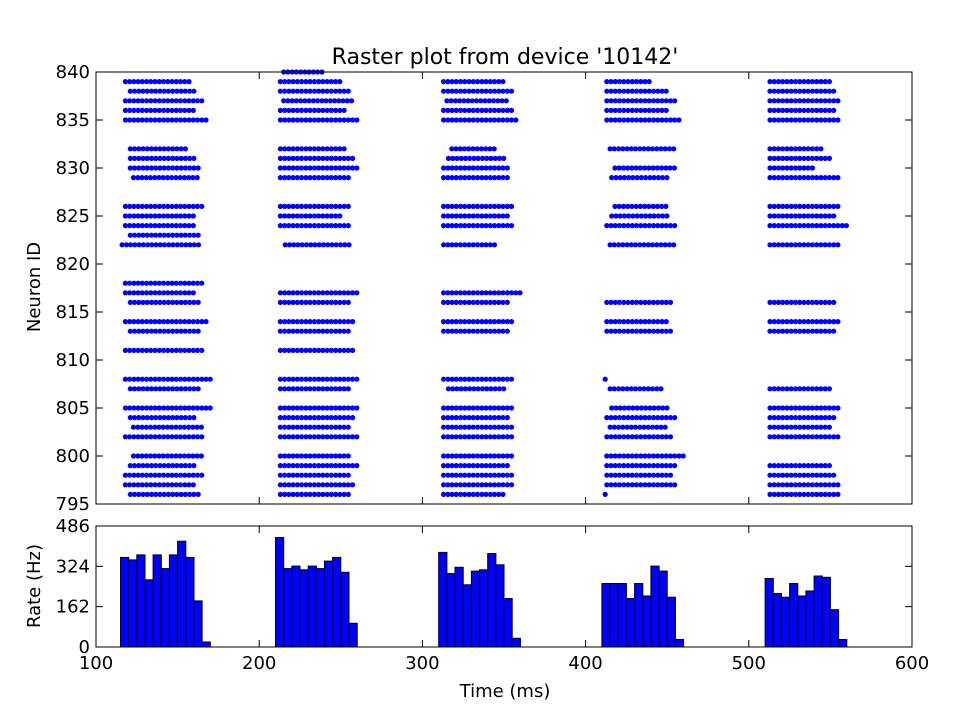 This screenshot has width=960, height=720. I want to click on rate-bar, so click(606, 615).